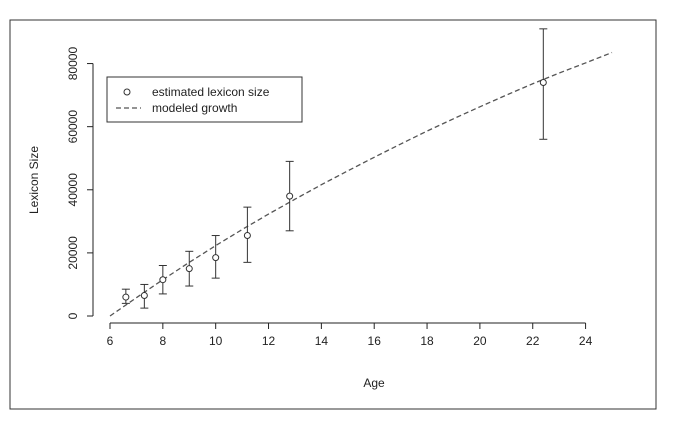 The height and width of the screenshot is (421, 683). What do you see at coordinates (480, 341) in the screenshot?
I see `x-tick-label-20: 20` at bounding box center [480, 341].